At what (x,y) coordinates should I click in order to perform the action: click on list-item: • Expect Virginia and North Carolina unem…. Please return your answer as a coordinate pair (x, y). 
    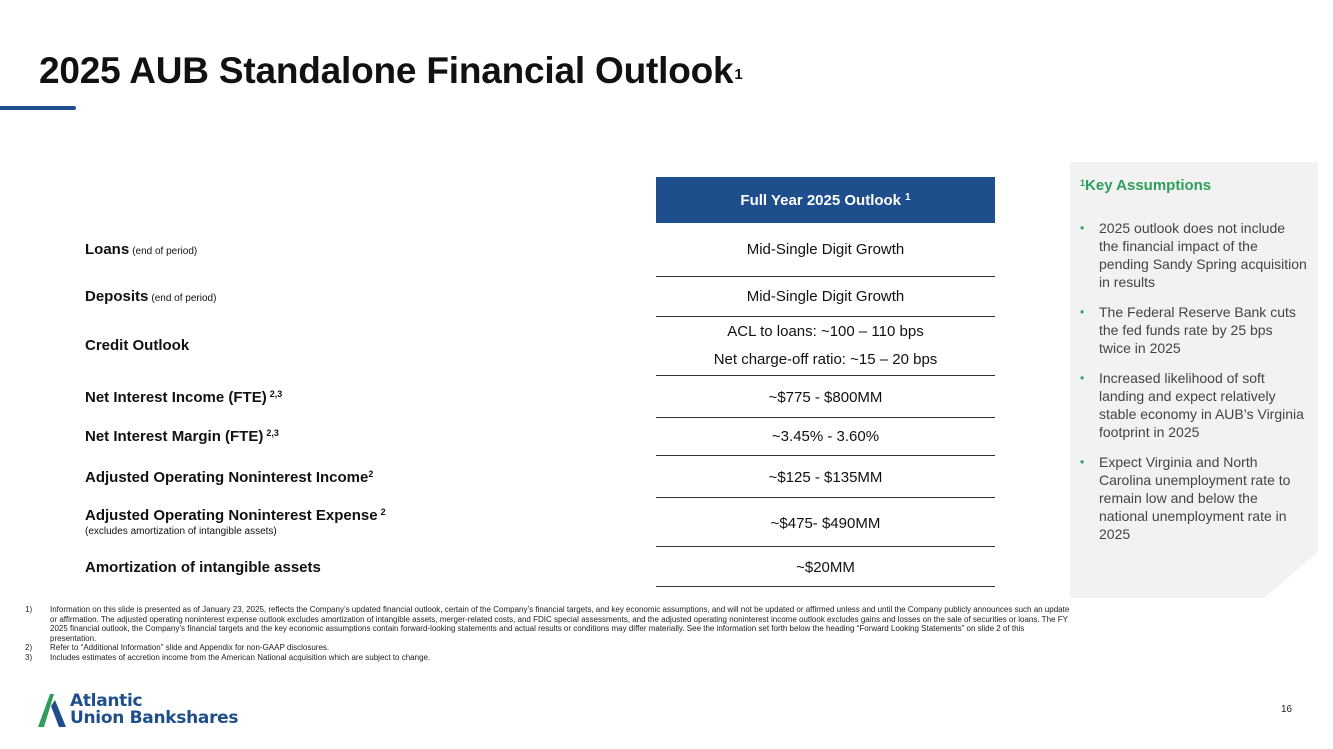
    Looking at the image, I should click on (1194, 498).